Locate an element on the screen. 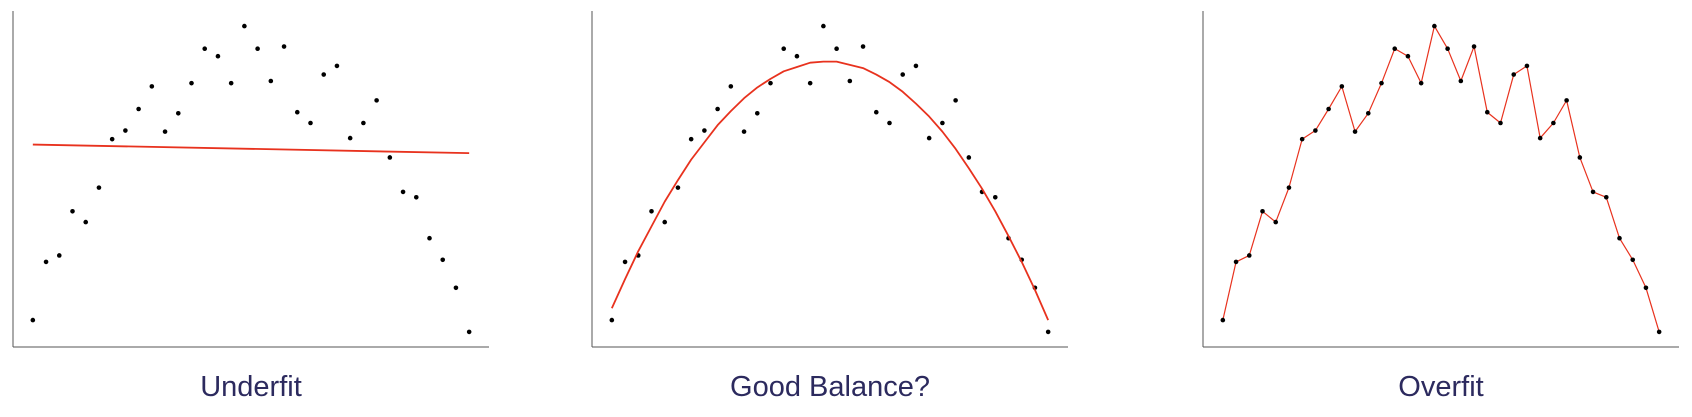  chart-title: Good Balance? is located at coordinates (830, 387).